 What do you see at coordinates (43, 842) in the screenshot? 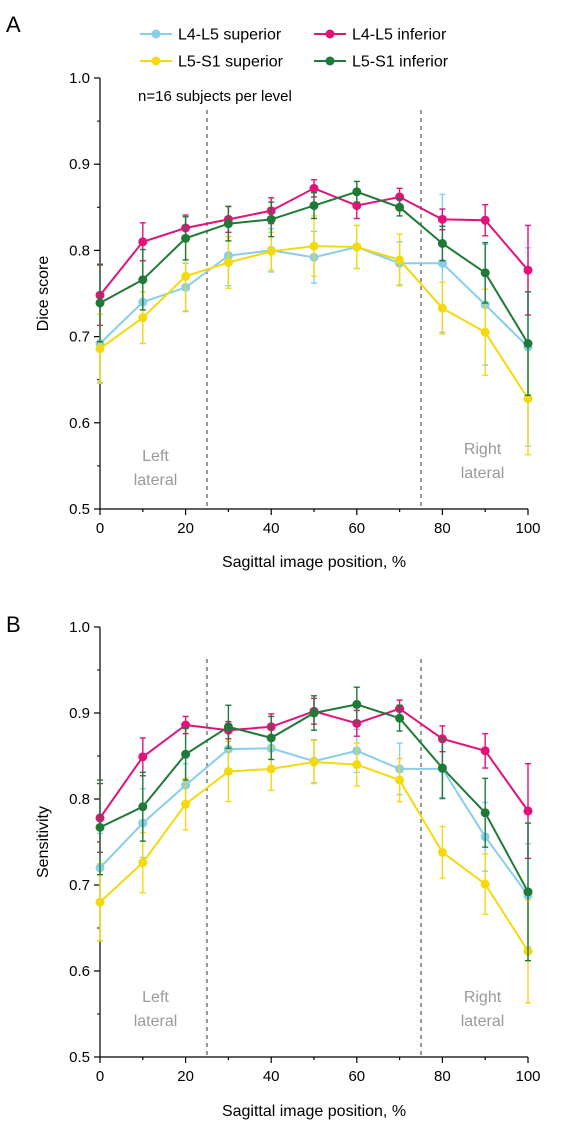
I see `y-axis-title: Sensitivity` at bounding box center [43, 842].